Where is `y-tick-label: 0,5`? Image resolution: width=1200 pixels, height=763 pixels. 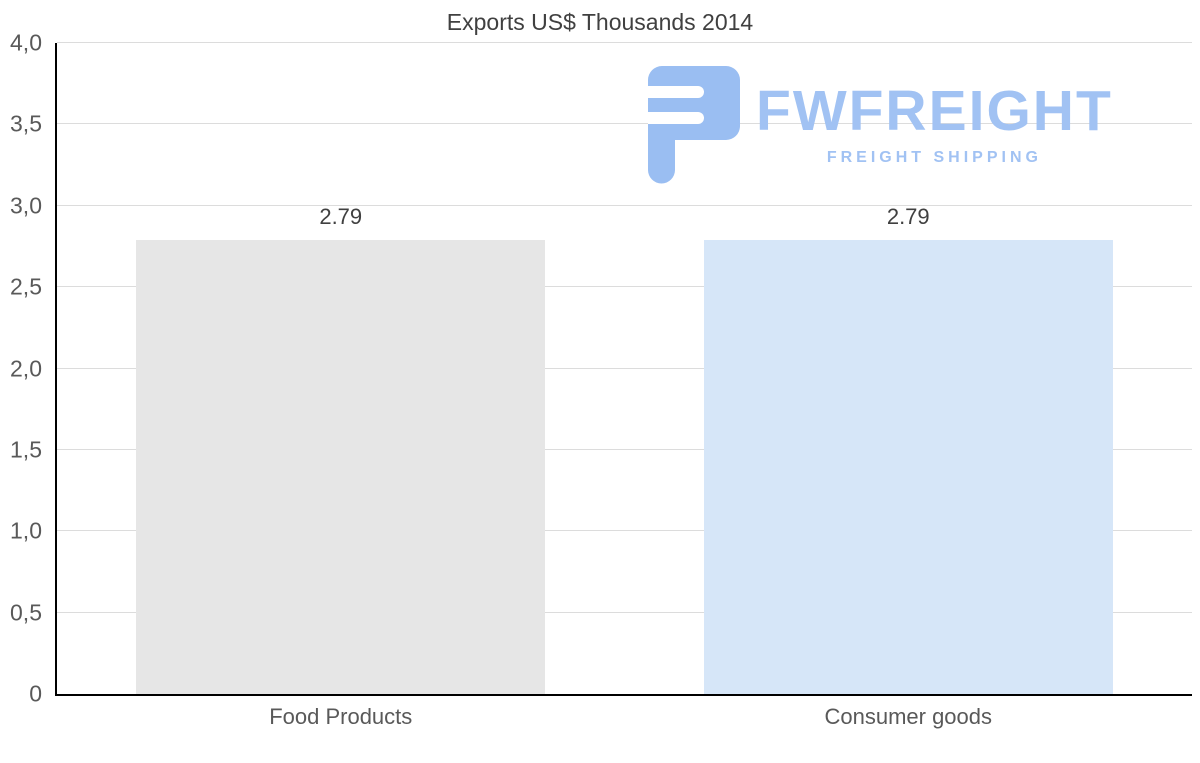
y-tick-label: 0,5 is located at coordinates (26, 612).